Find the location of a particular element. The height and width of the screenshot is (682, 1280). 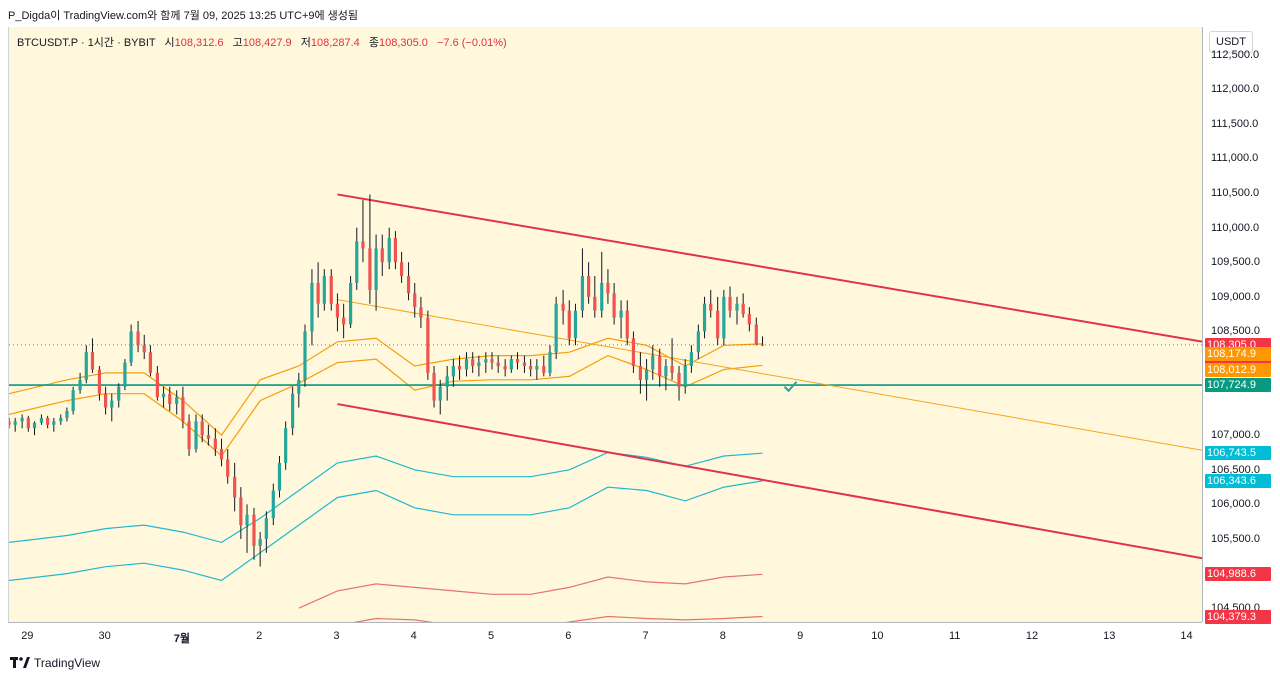

time-axis: 29 30 7월 2 3 4 5 6 7 8 9 10 11 12 13 14 is located at coordinates (605, 635).